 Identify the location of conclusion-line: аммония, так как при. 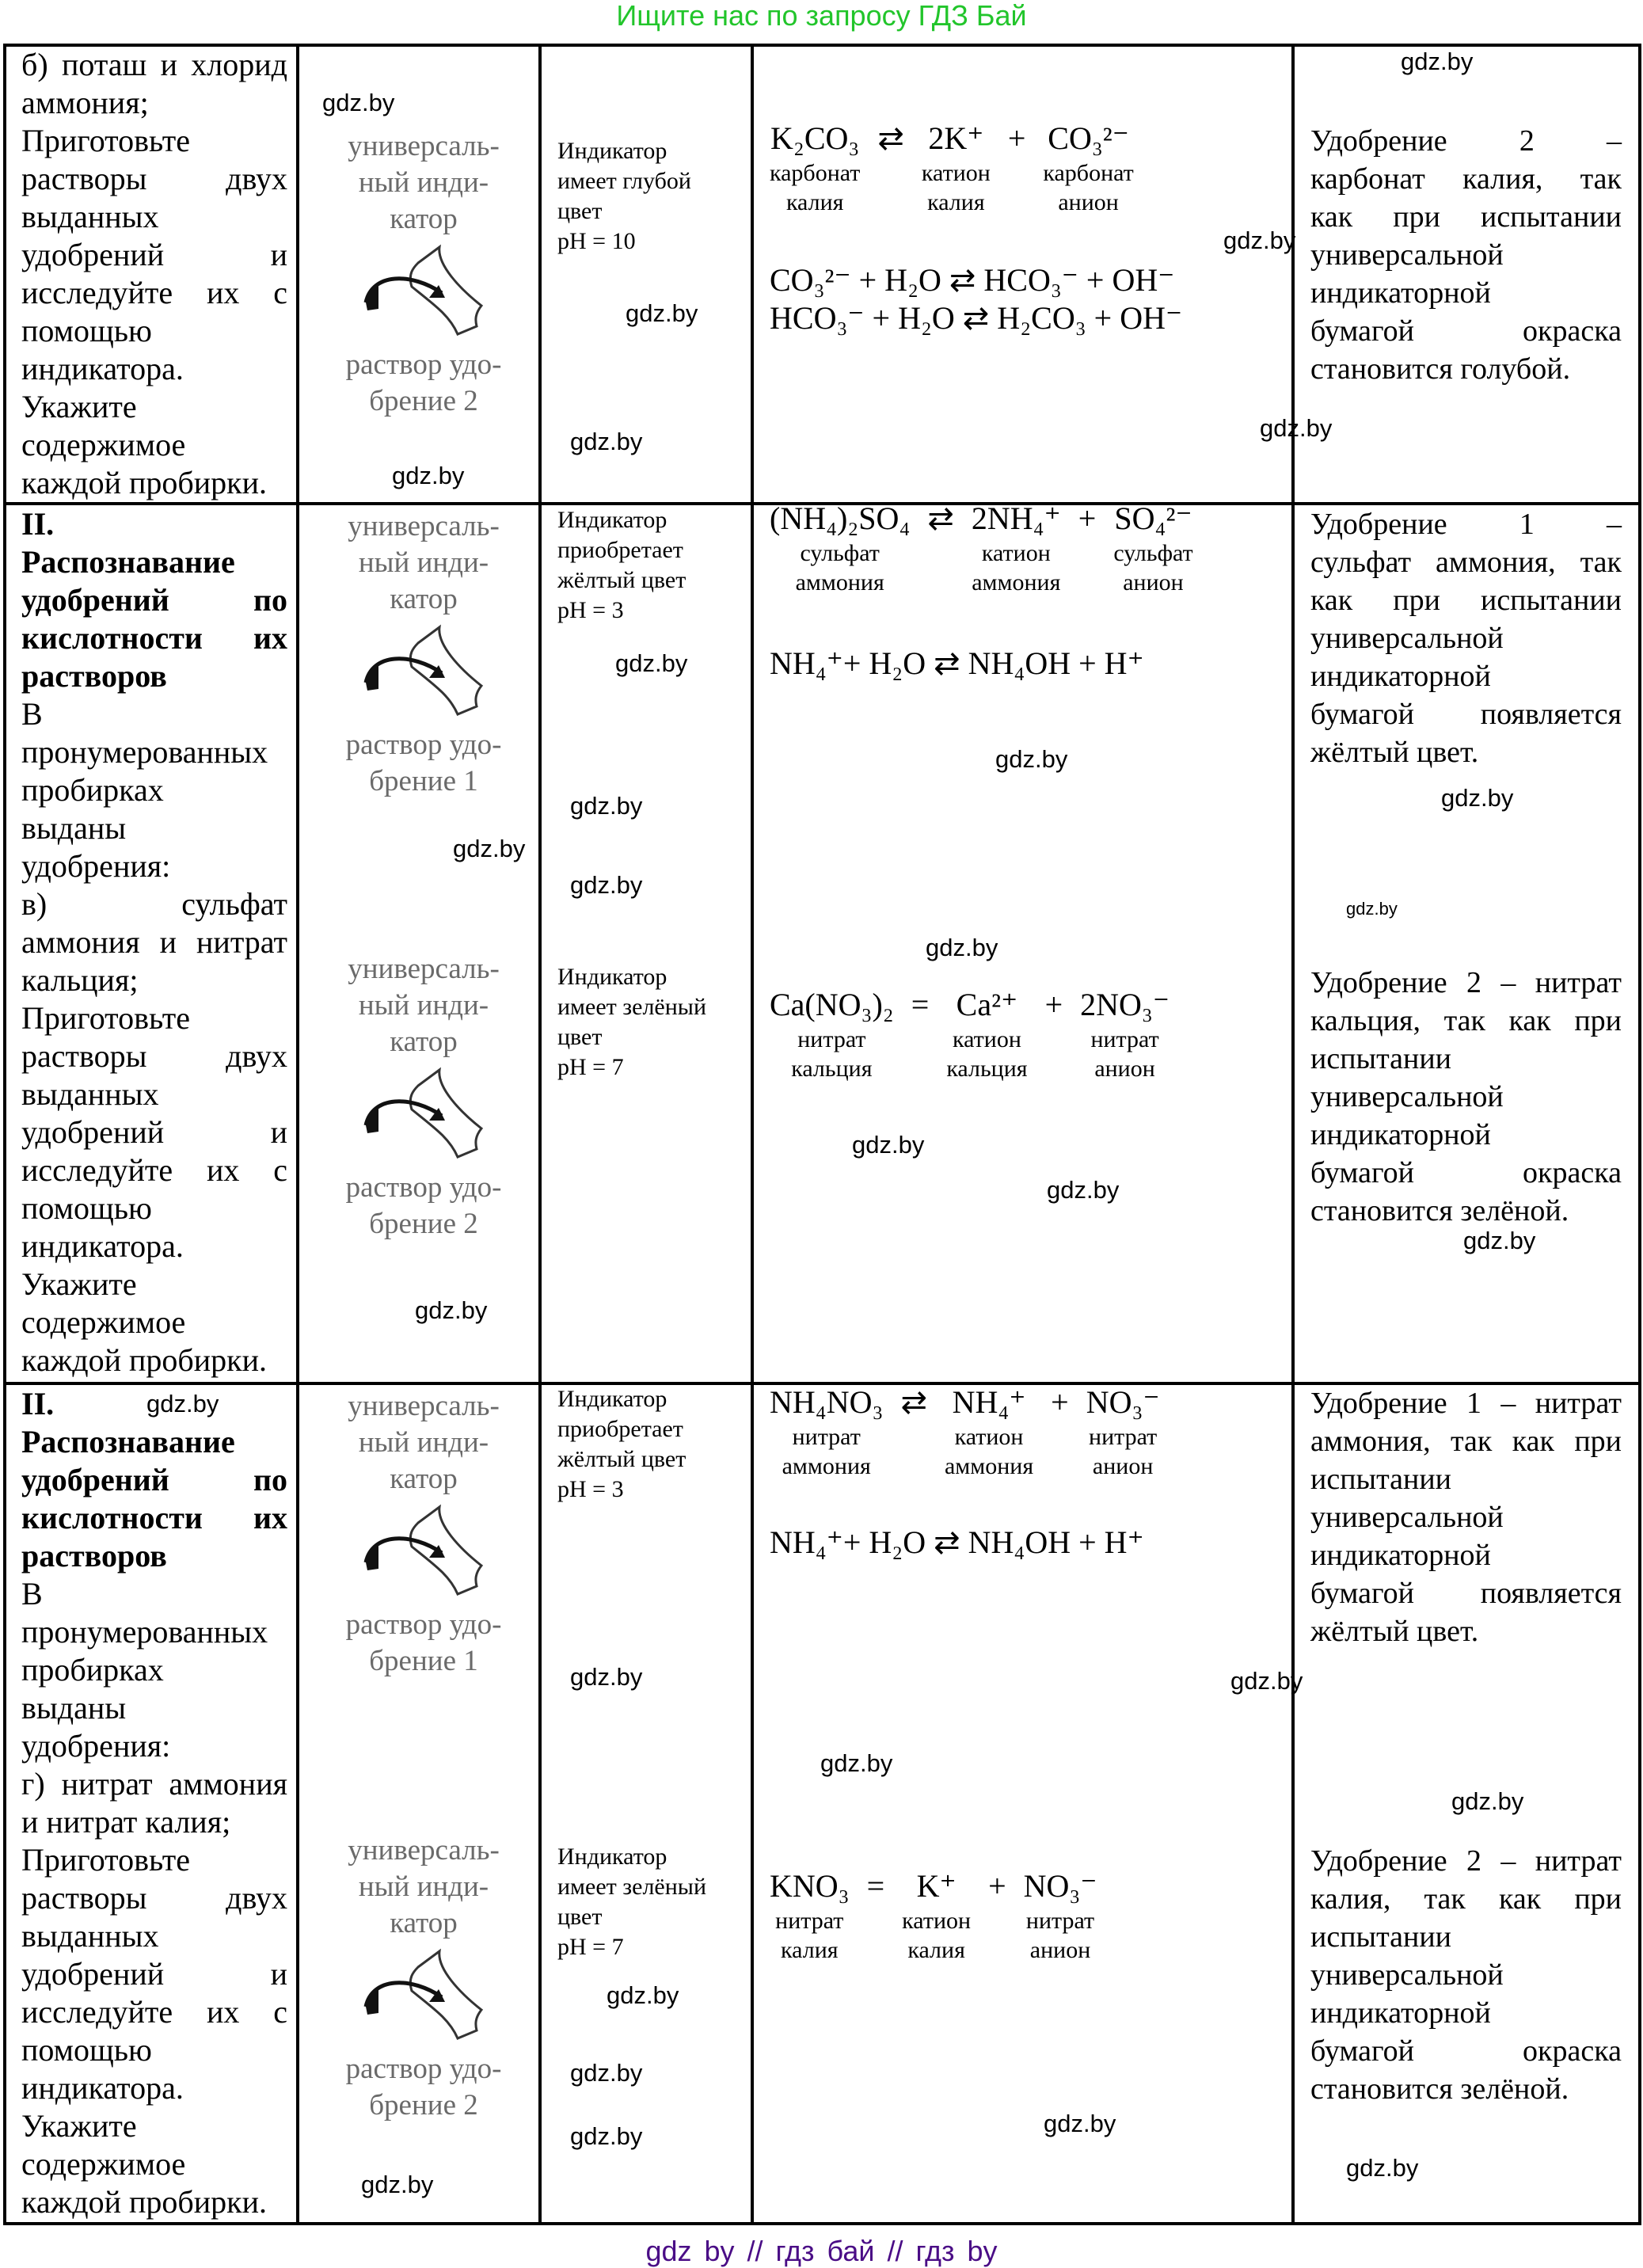
(1466, 1441).